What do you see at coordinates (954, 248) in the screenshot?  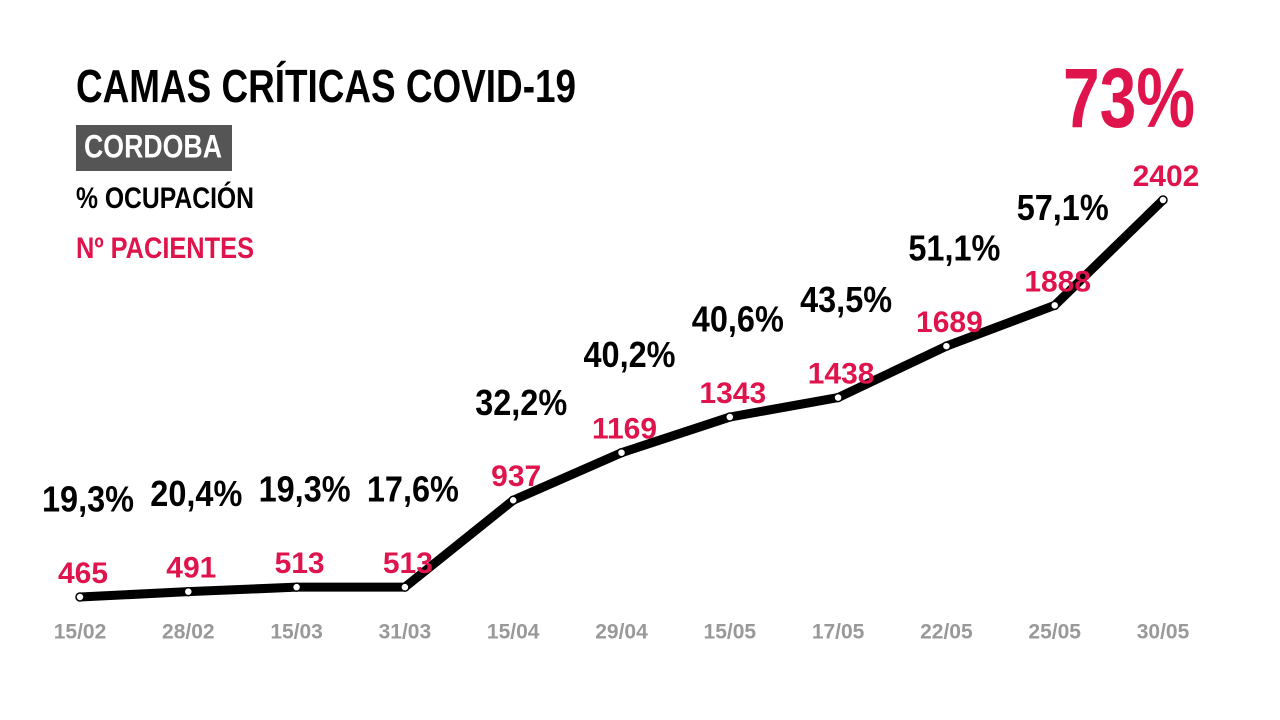 I see `percent-label: 51,1%` at bounding box center [954, 248].